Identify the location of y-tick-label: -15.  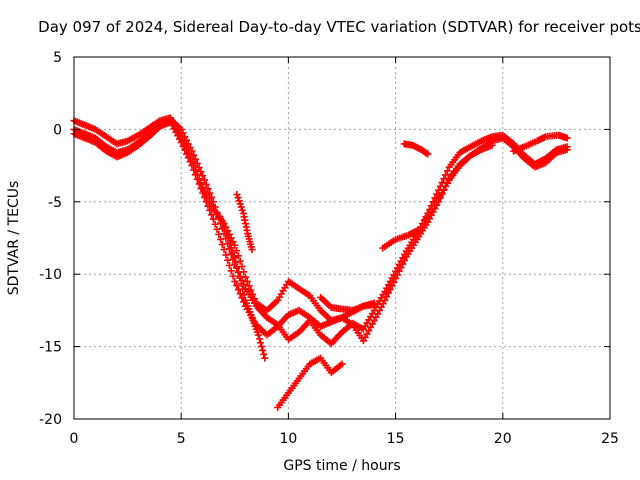
(50, 348).